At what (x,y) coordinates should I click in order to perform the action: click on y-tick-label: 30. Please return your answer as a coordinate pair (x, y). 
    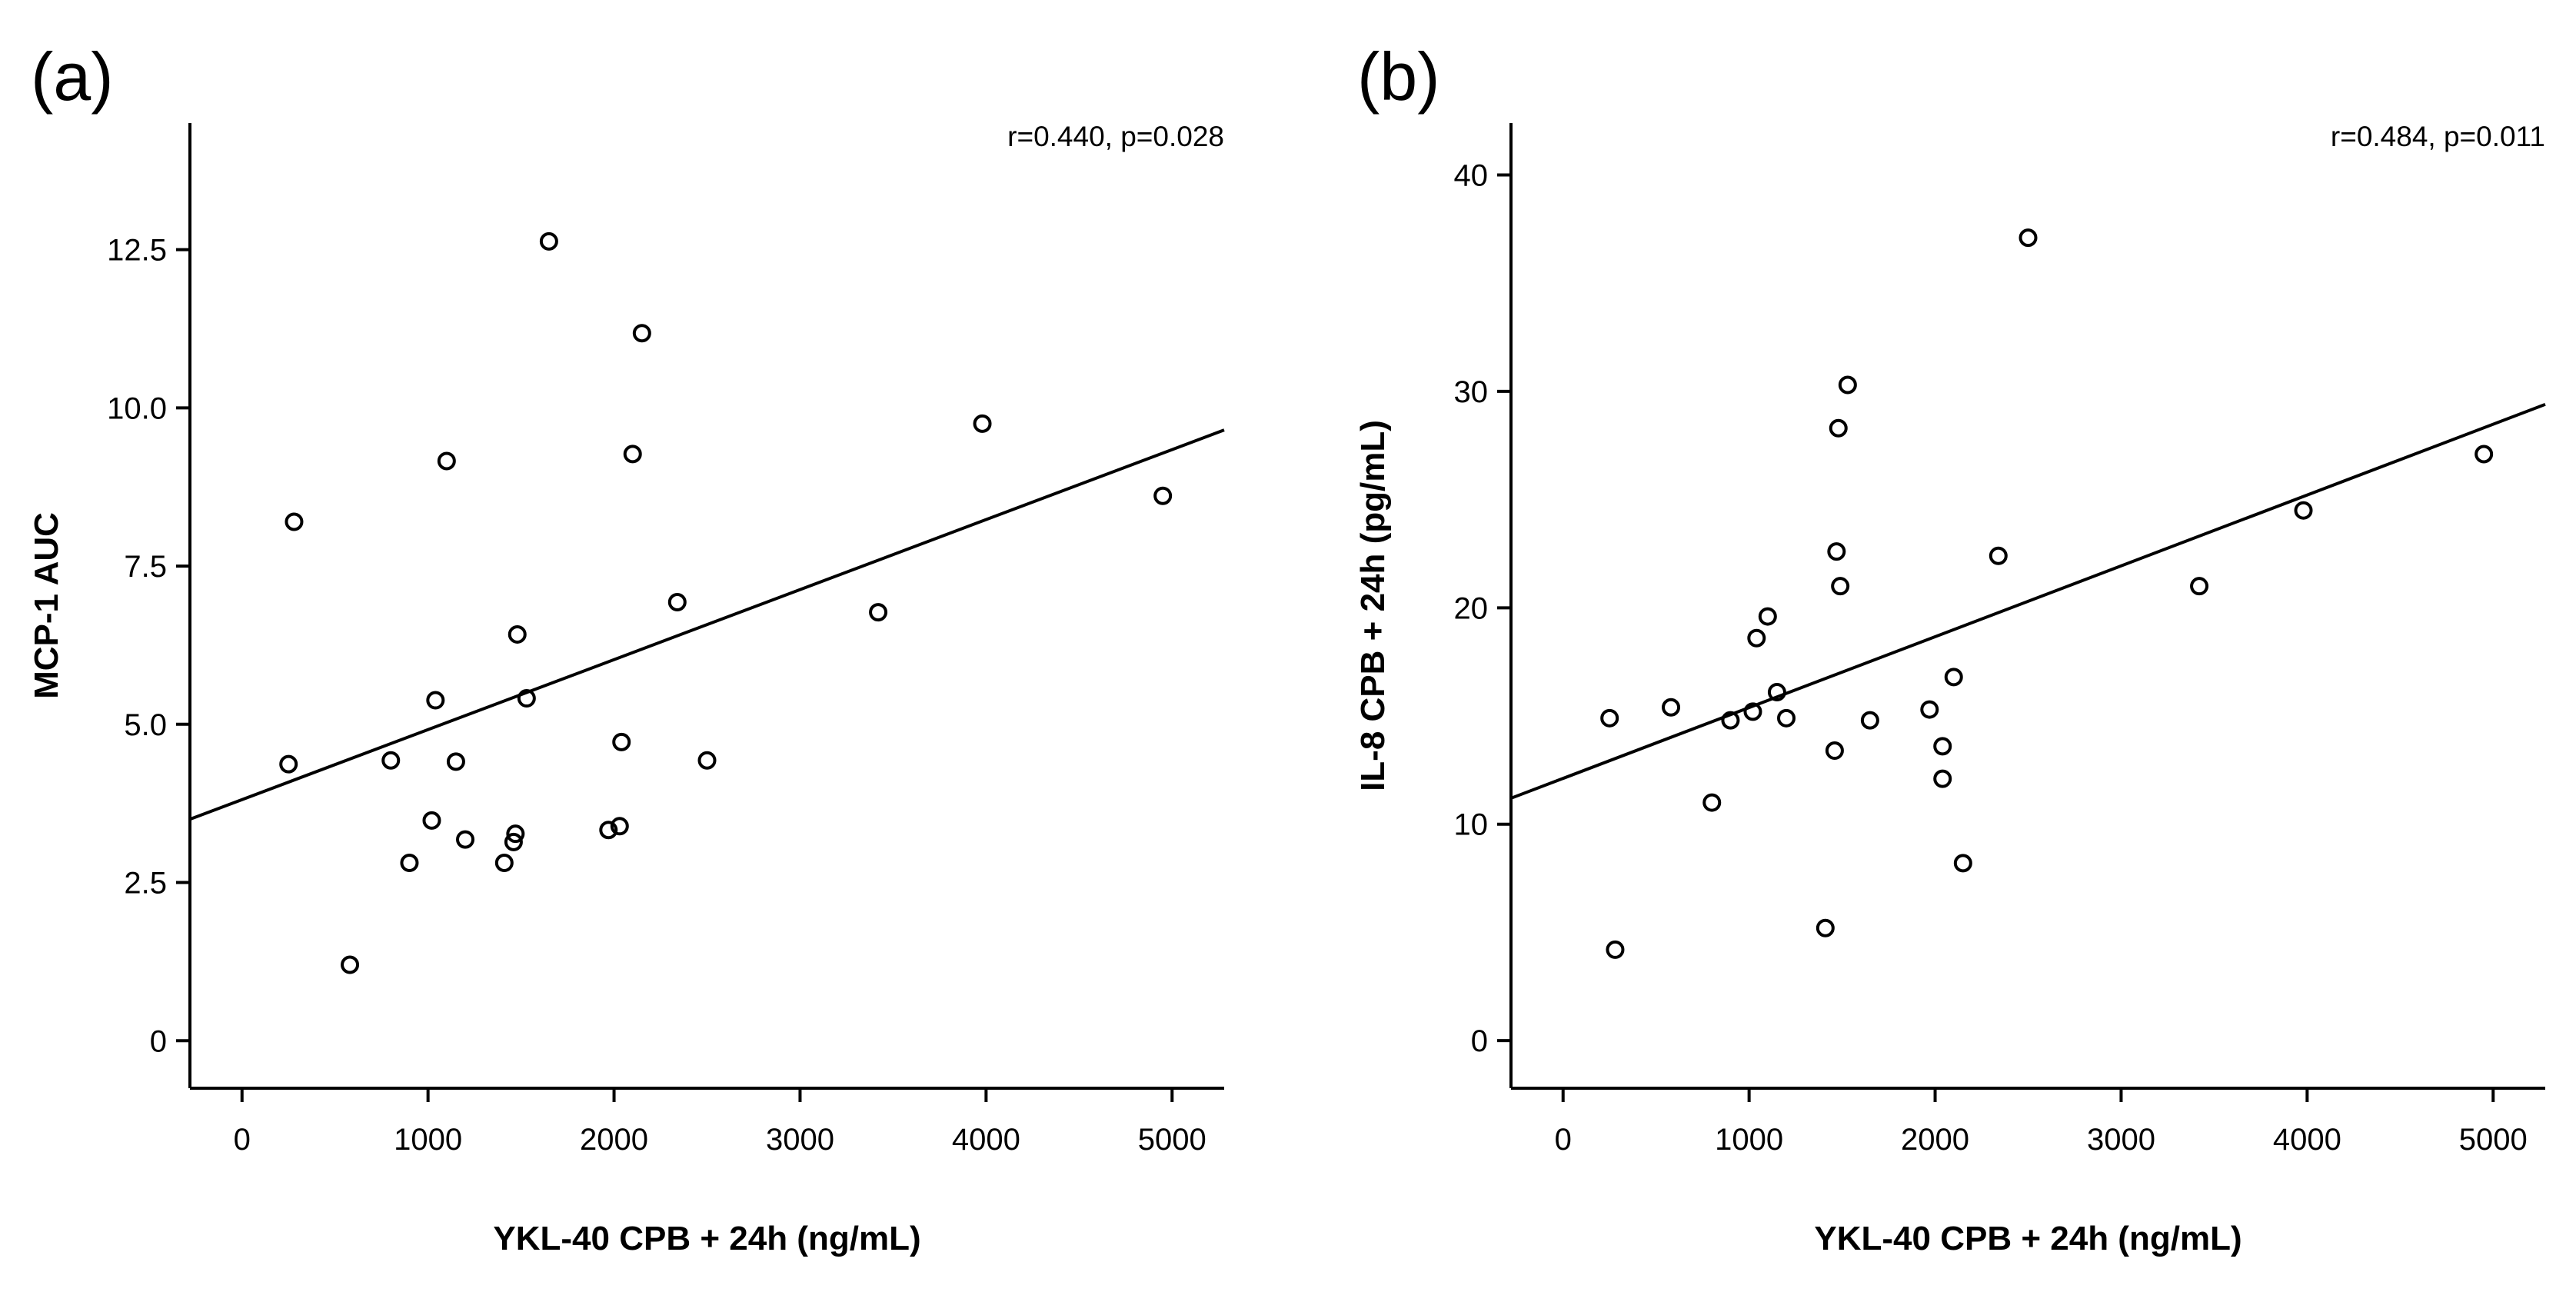
    Looking at the image, I should click on (1471, 392).